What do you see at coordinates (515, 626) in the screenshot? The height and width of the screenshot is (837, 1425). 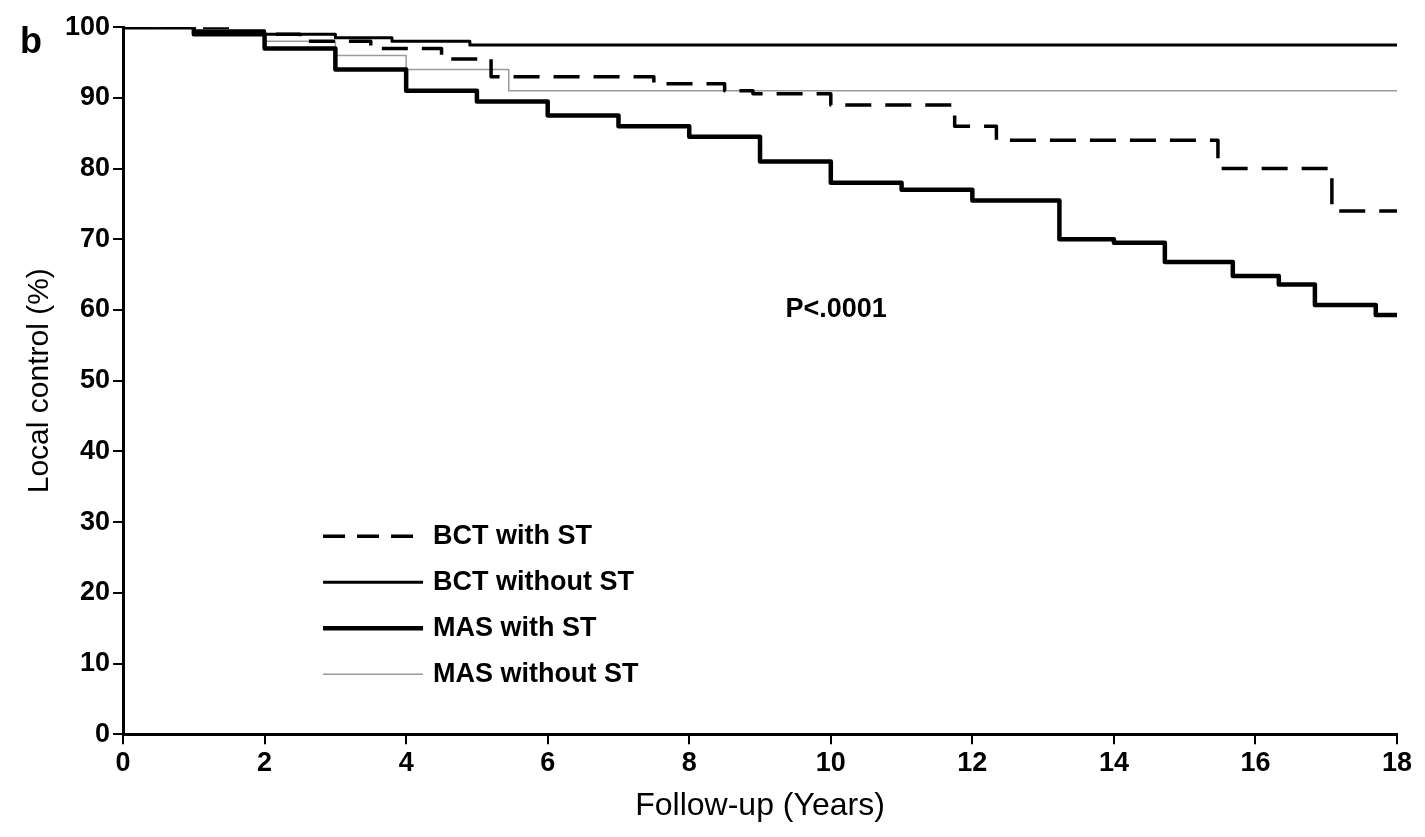 I see `legend-label: MAS with ST` at bounding box center [515, 626].